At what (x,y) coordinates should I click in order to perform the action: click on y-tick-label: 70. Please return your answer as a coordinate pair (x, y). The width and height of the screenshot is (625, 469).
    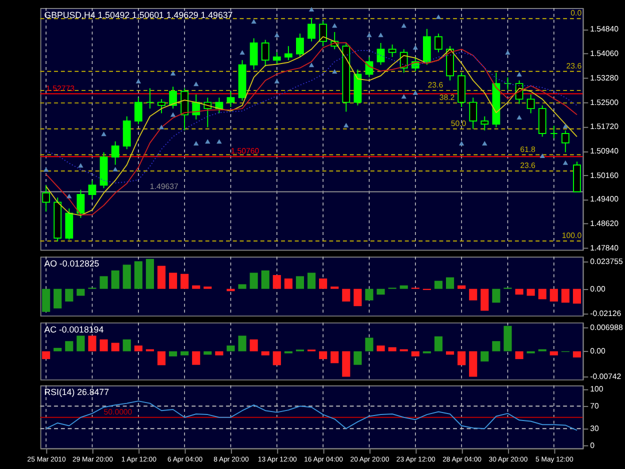
    Looking at the image, I should click on (595, 406).